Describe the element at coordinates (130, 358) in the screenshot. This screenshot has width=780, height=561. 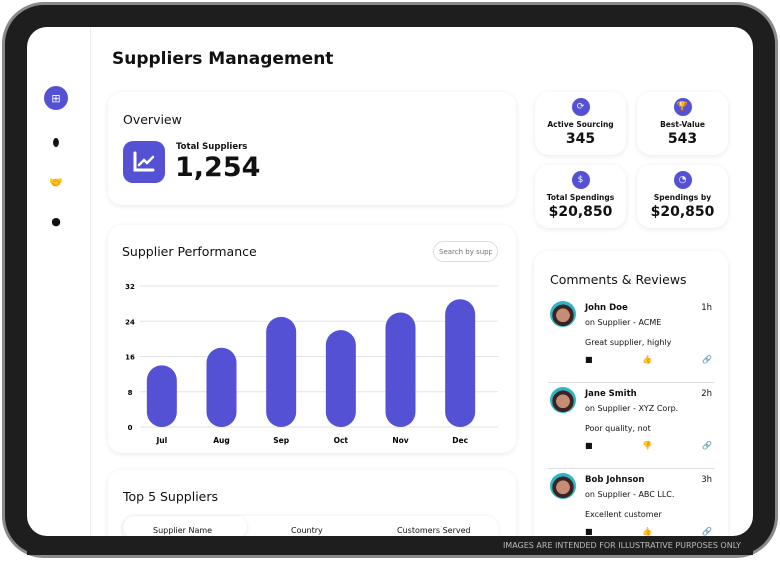
I see `y-tick-label: 16` at that location.